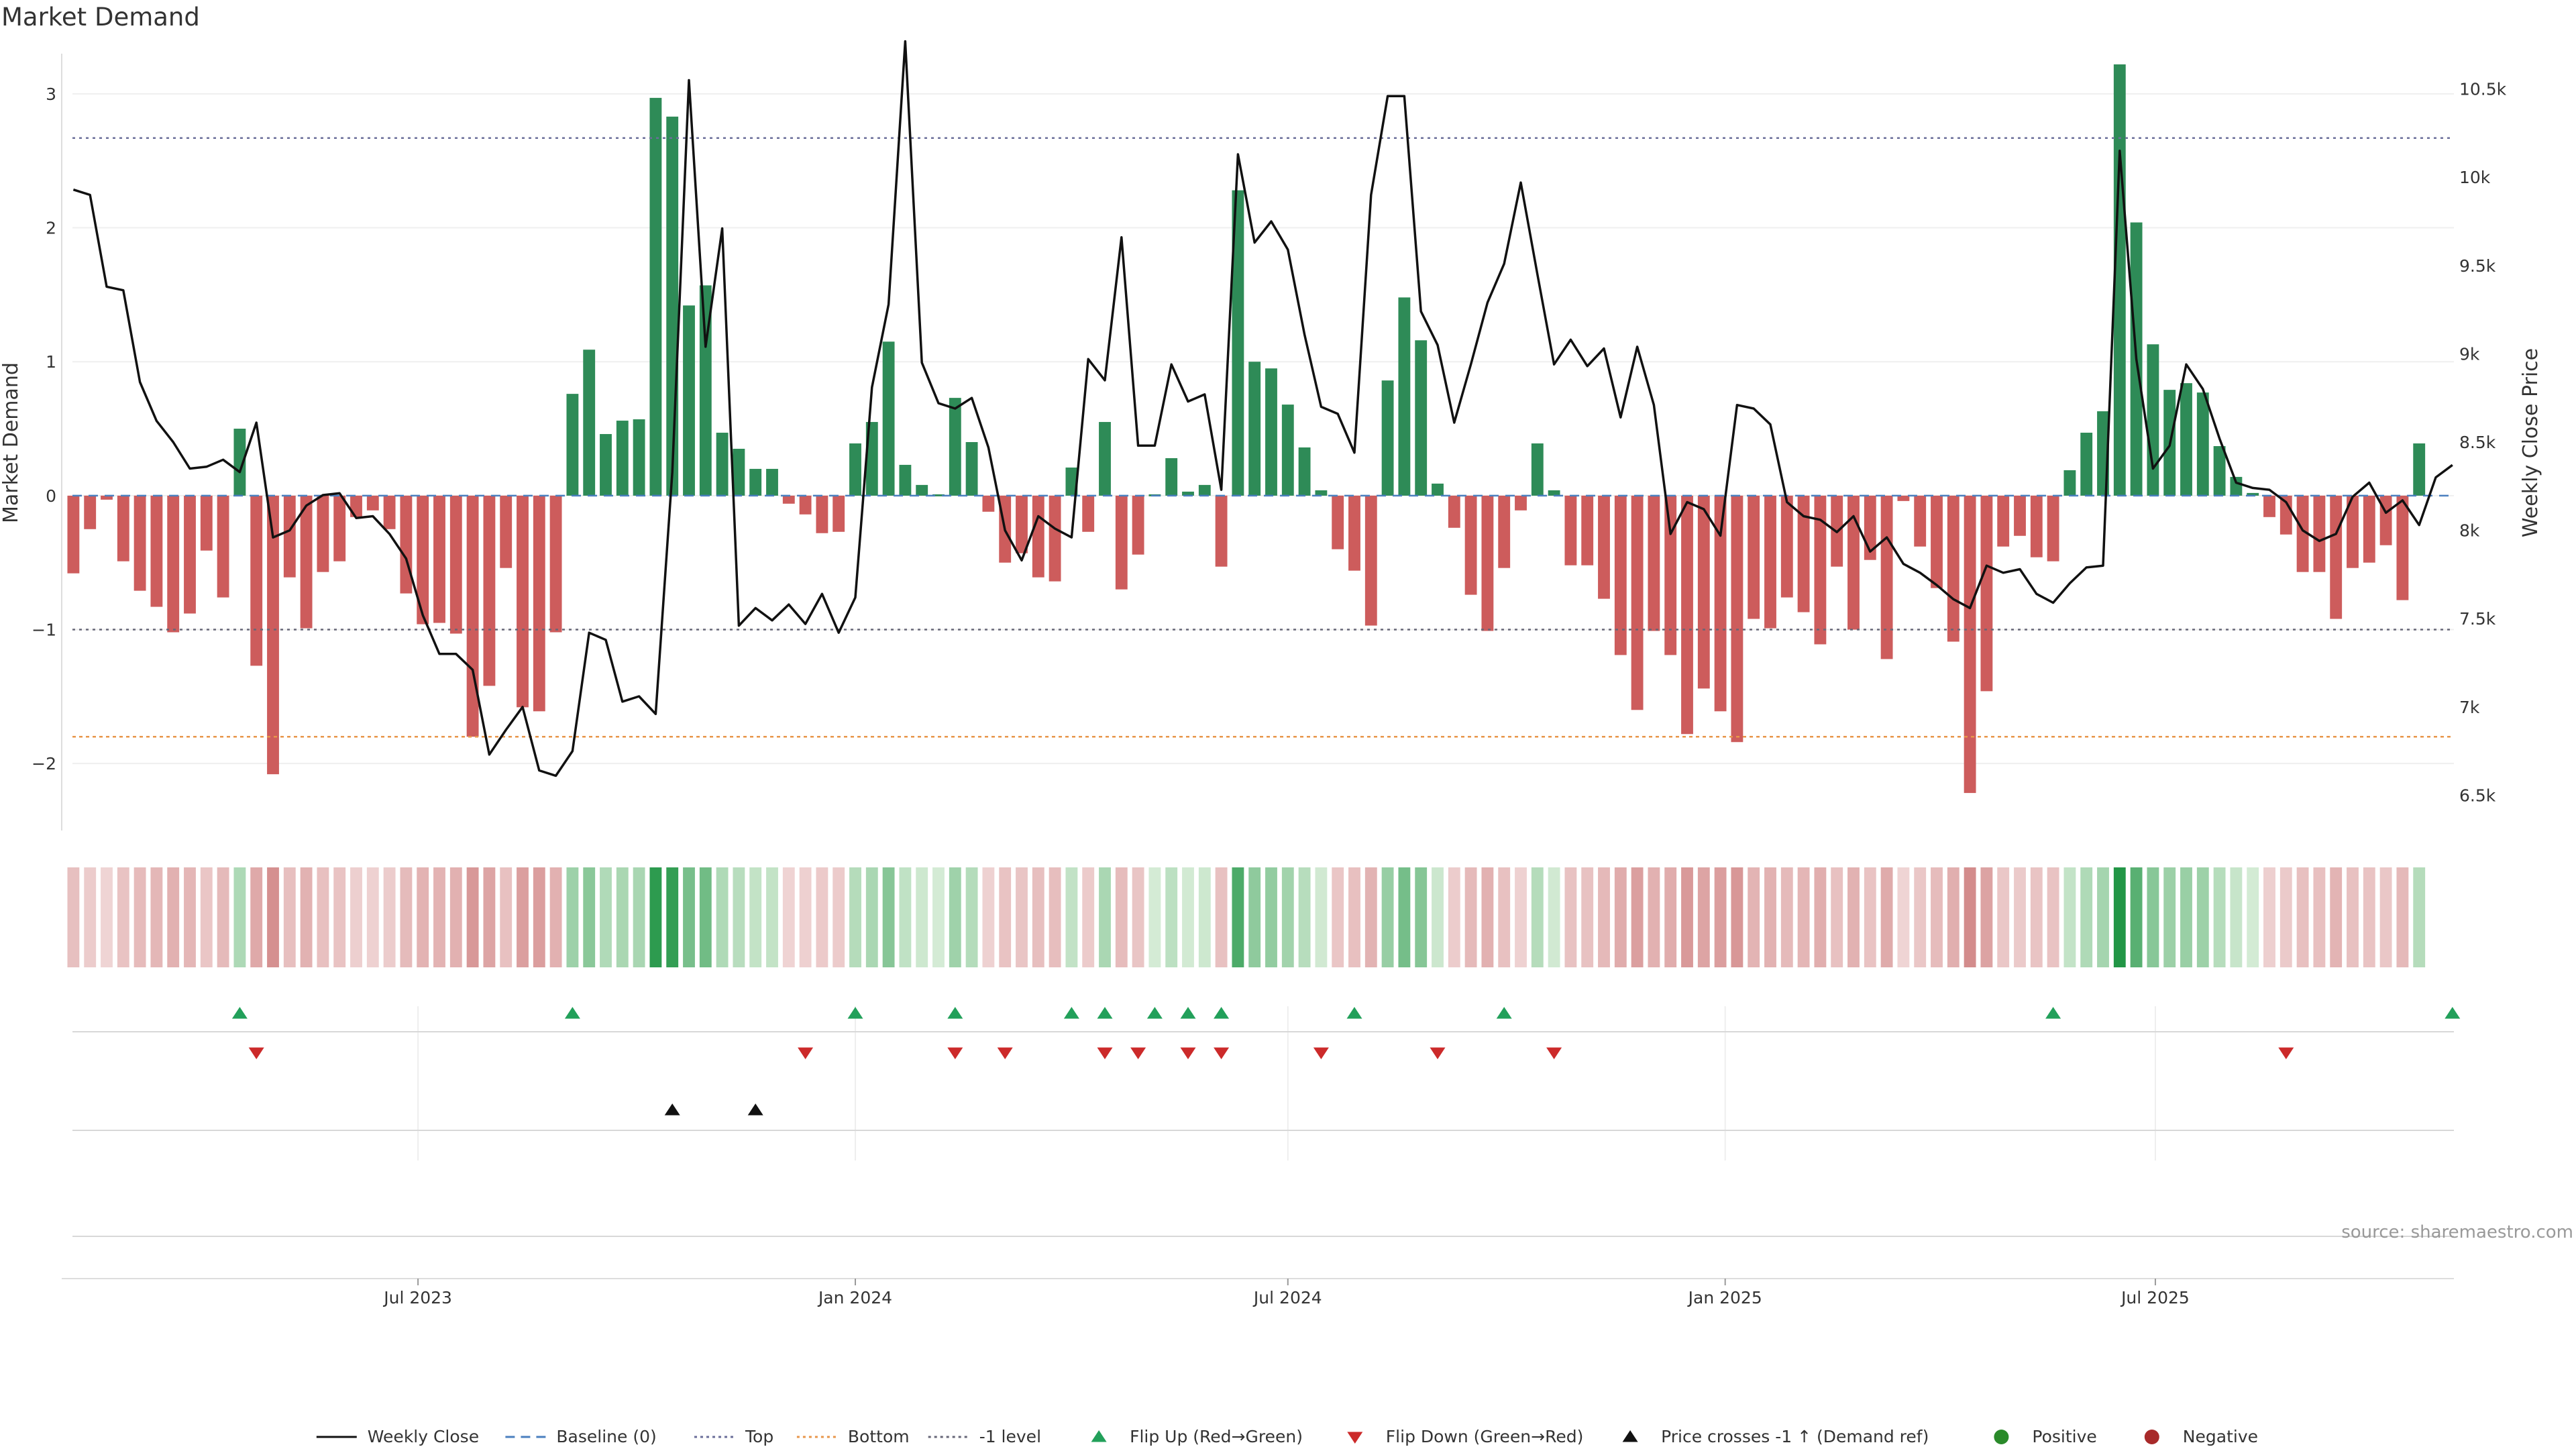 The width and height of the screenshot is (2576, 1449). I want to click on legend-label: -1 level, so click(1010, 1436).